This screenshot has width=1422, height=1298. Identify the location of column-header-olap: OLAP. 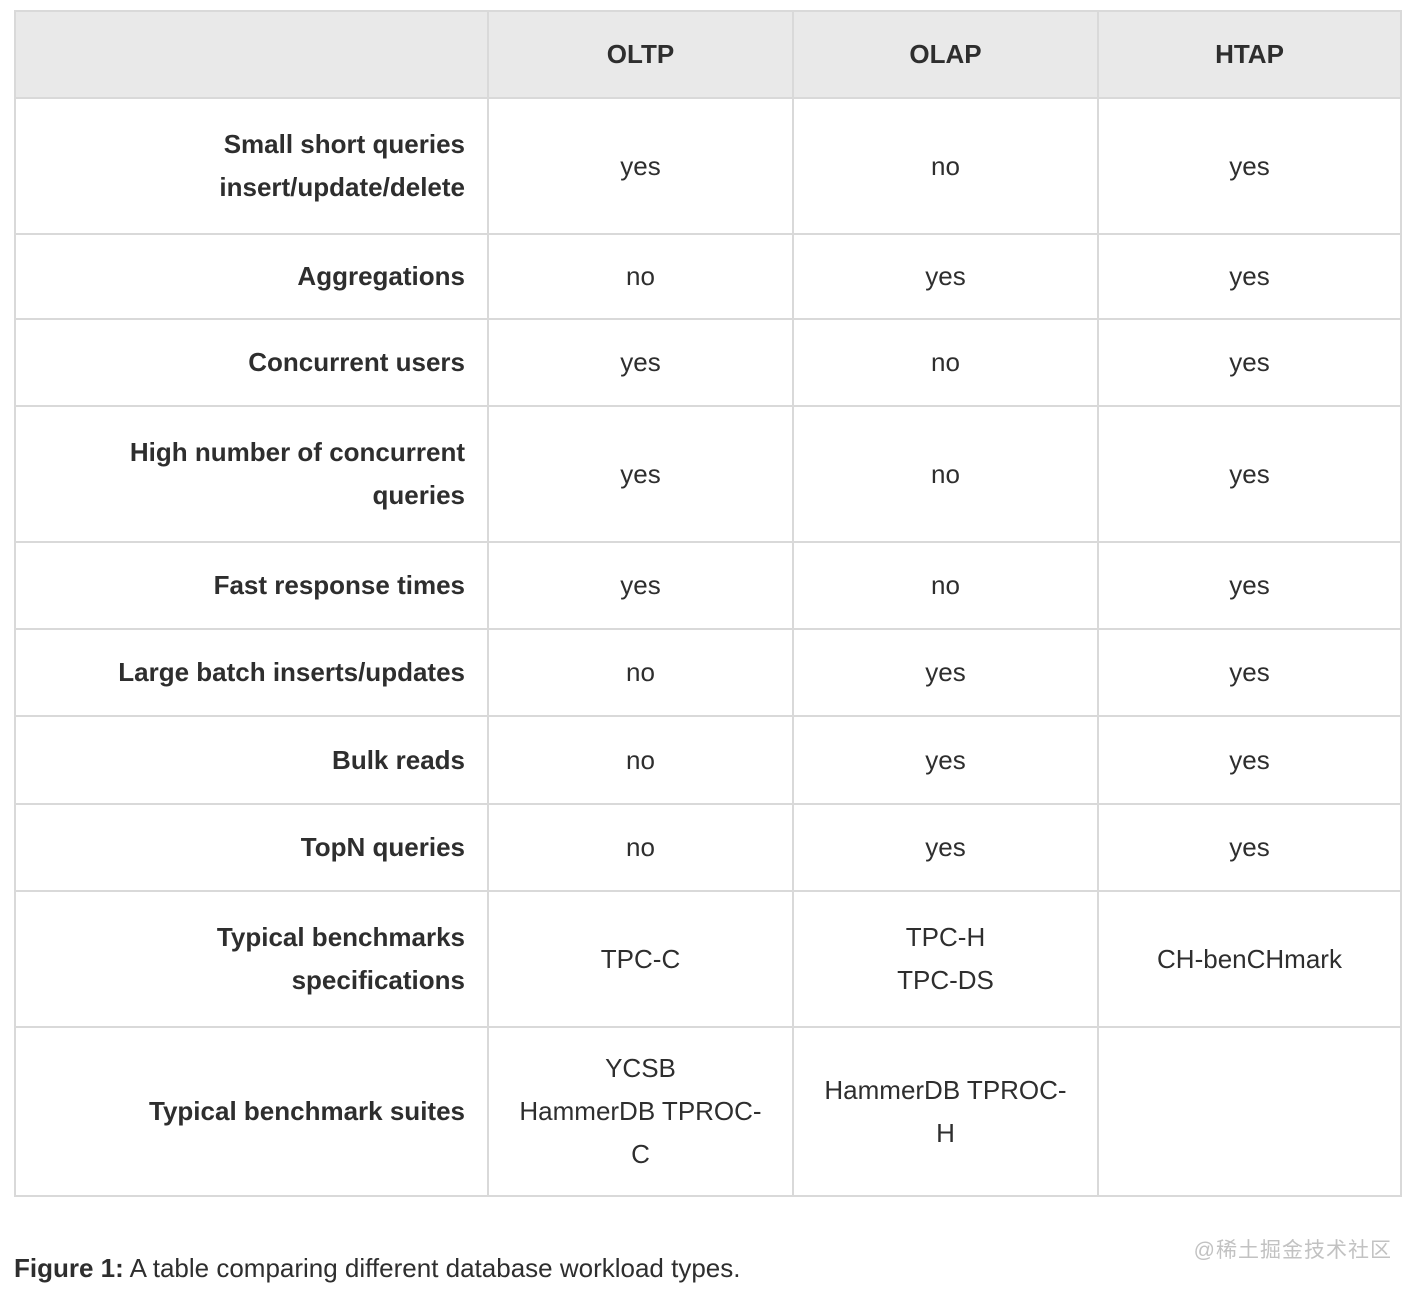
(945, 54).